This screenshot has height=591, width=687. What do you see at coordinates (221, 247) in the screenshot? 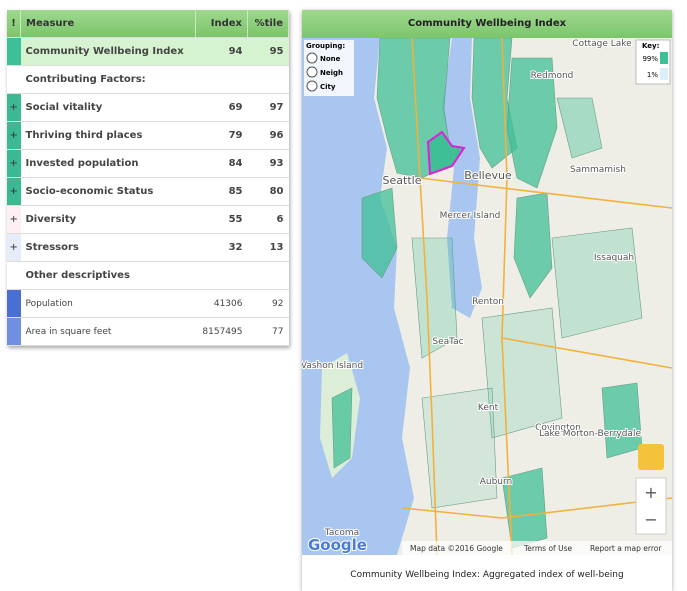
I see `index-value: 32` at bounding box center [221, 247].